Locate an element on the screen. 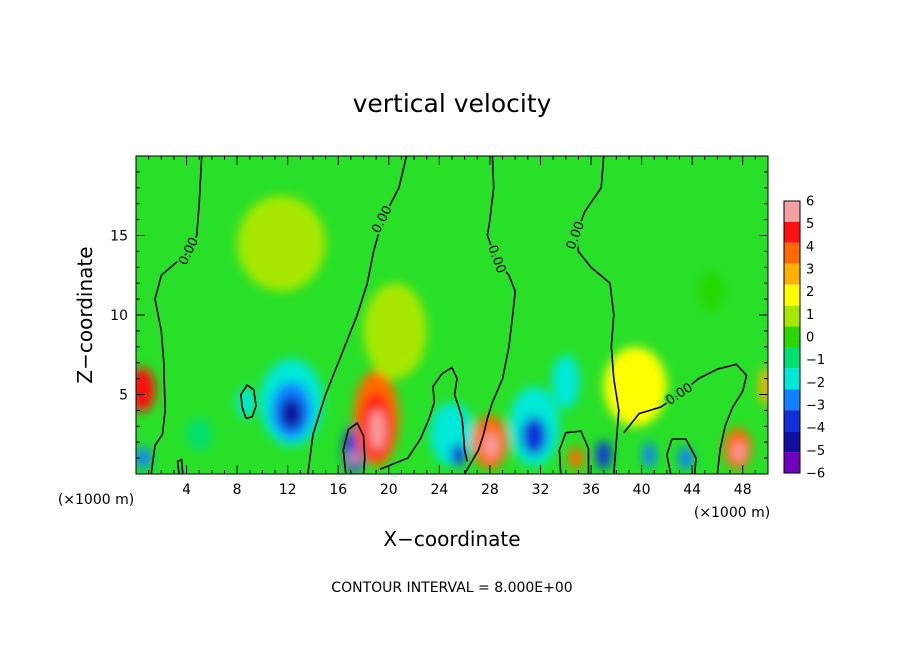 Image resolution: width=904 pixels, height=654 pixels. colorbar-label-0: 6 is located at coordinates (810, 202).